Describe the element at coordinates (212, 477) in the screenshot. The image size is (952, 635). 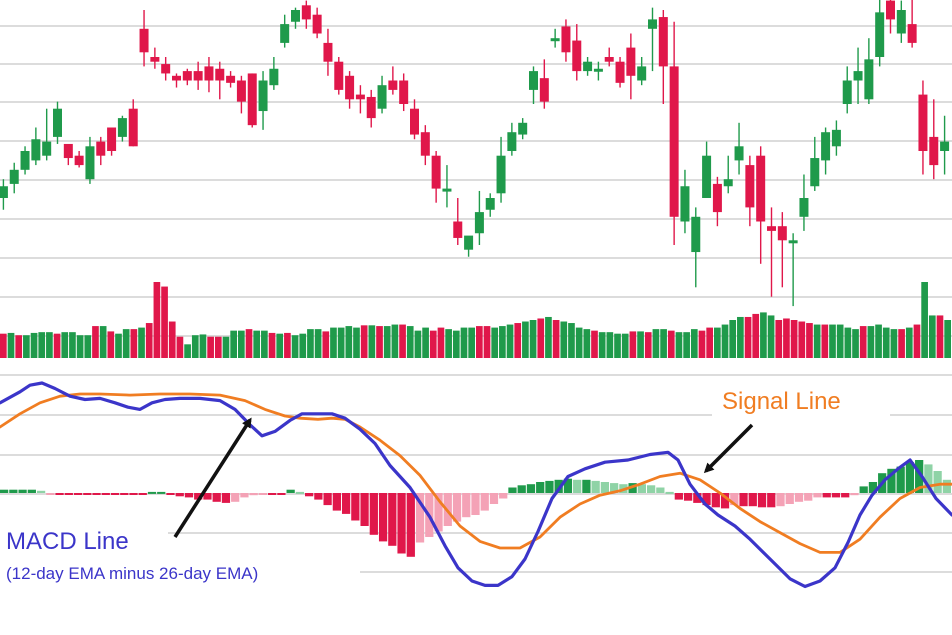
I see `macd-arrow` at that location.